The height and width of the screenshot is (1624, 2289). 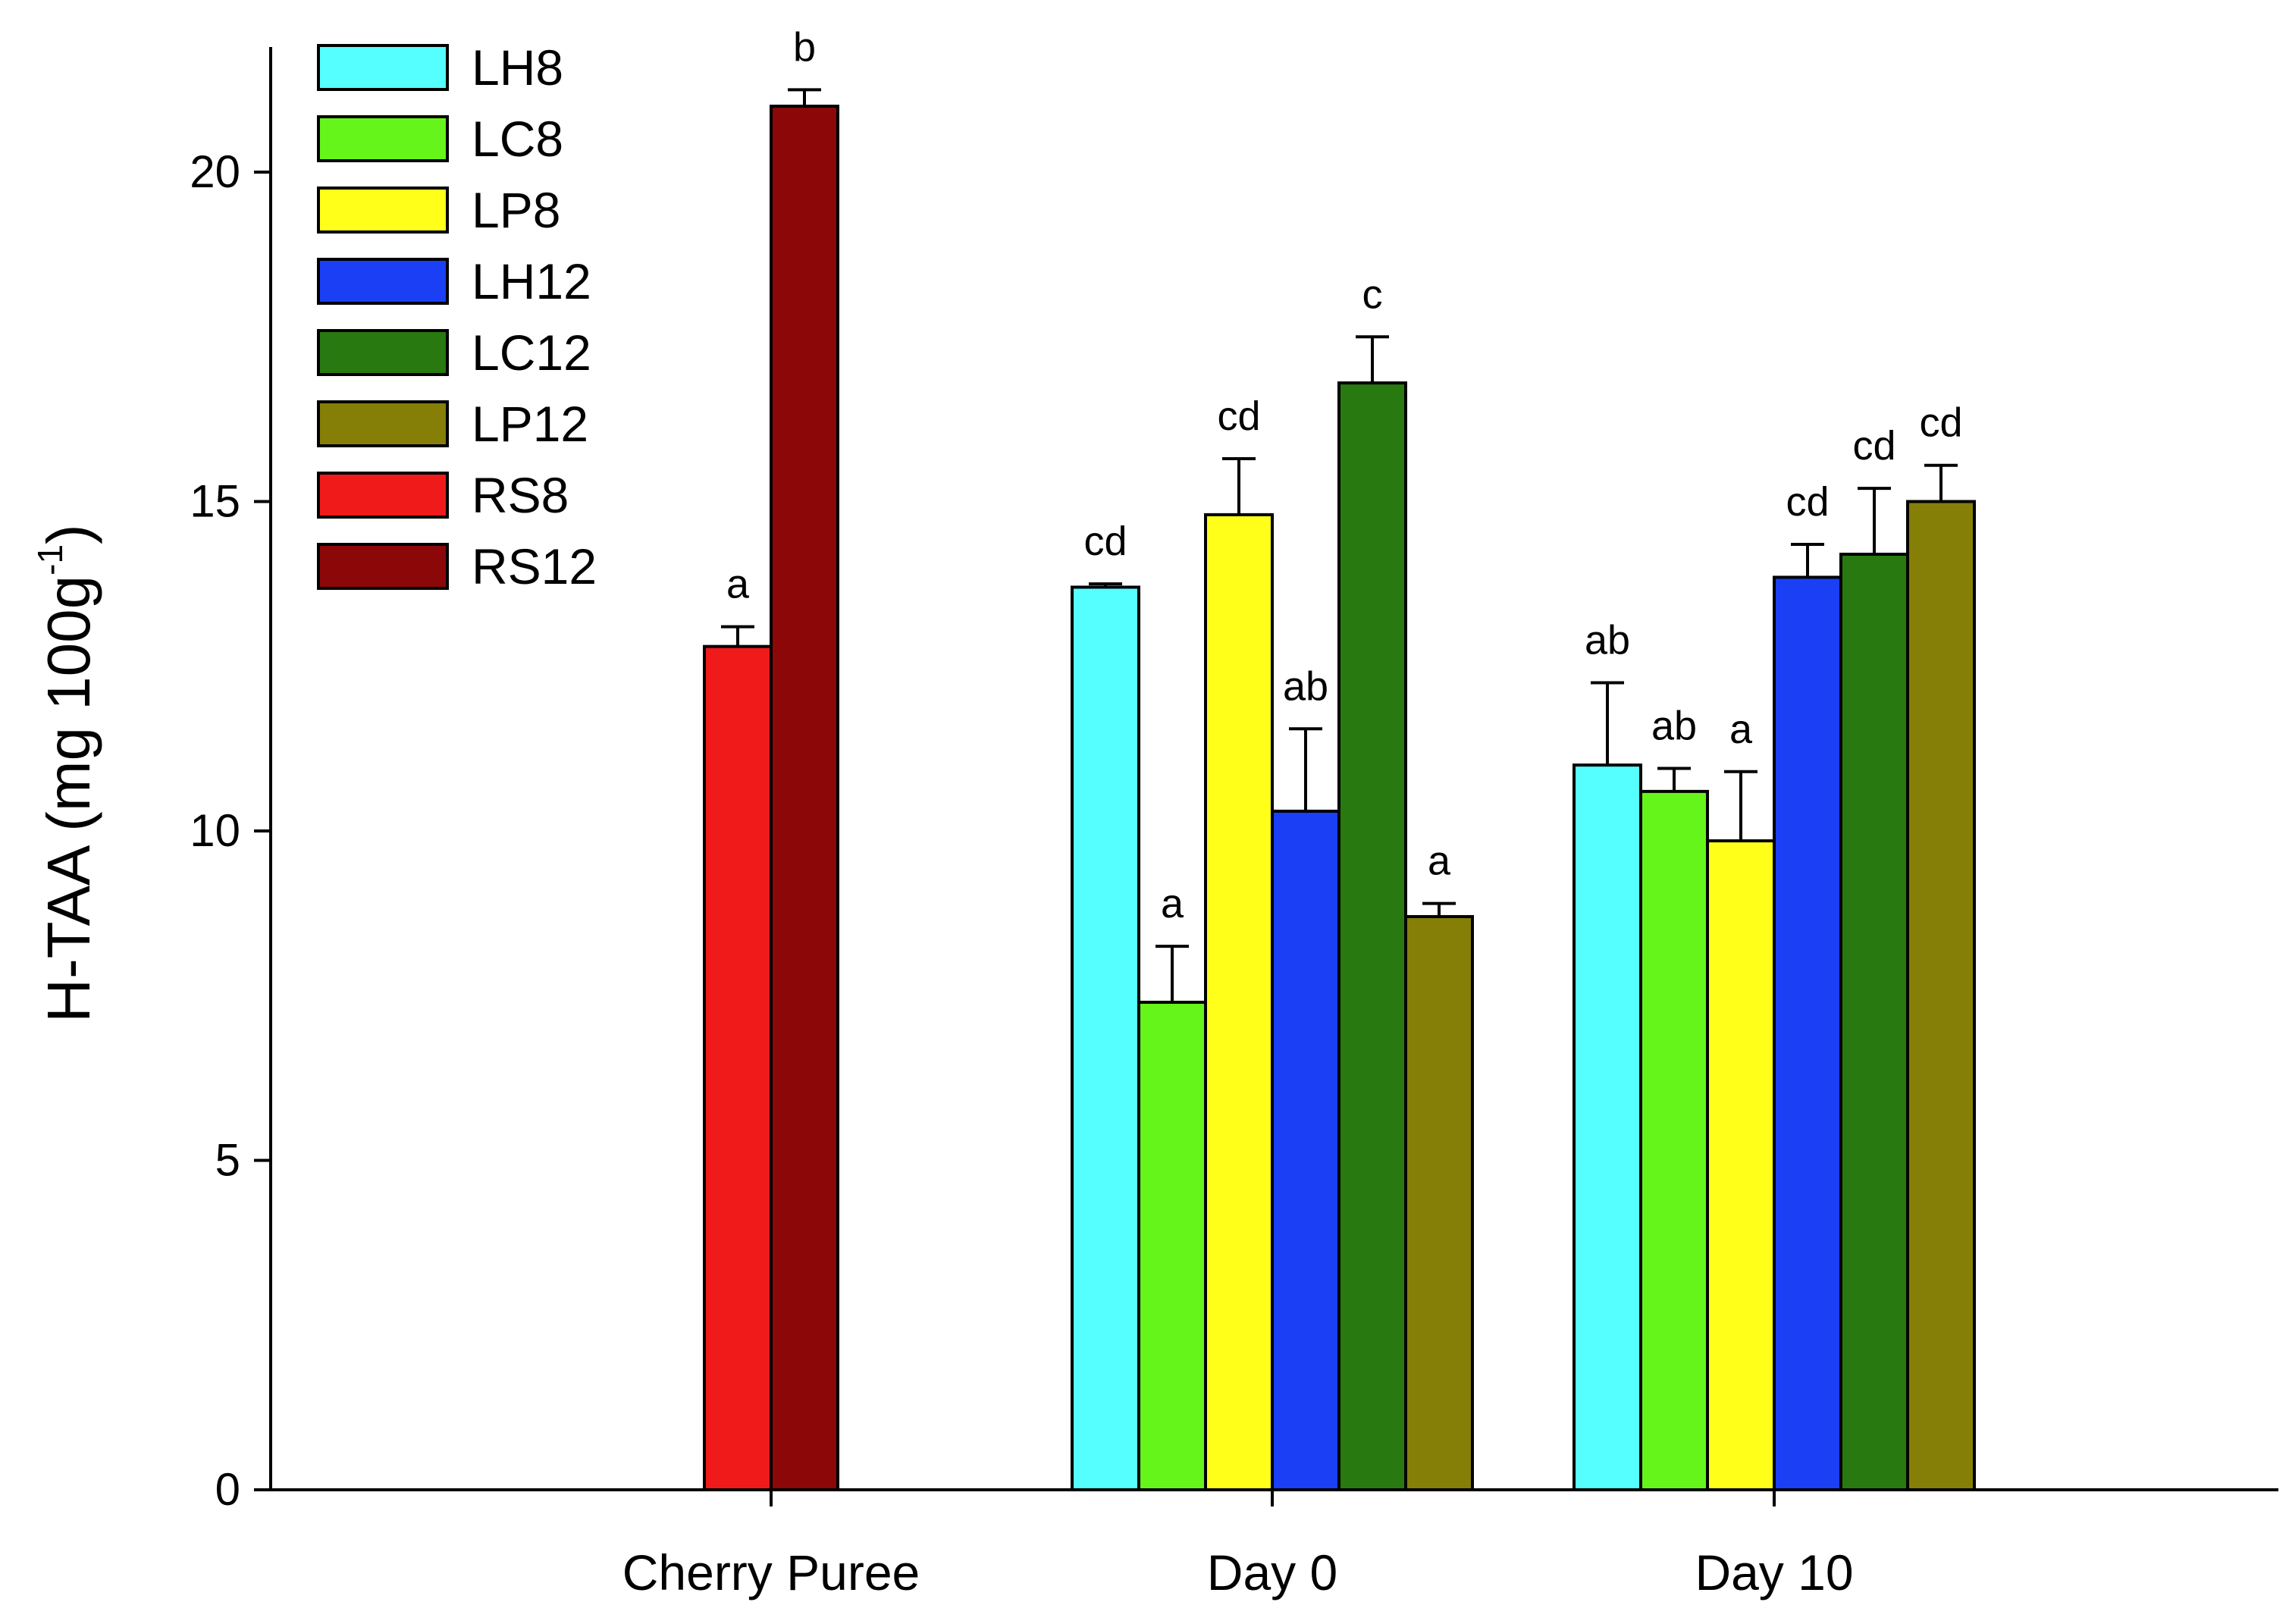 What do you see at coordinates (805, 798) in the screenshot?
I see `bar-rs12` at bounding box center [805, 798].